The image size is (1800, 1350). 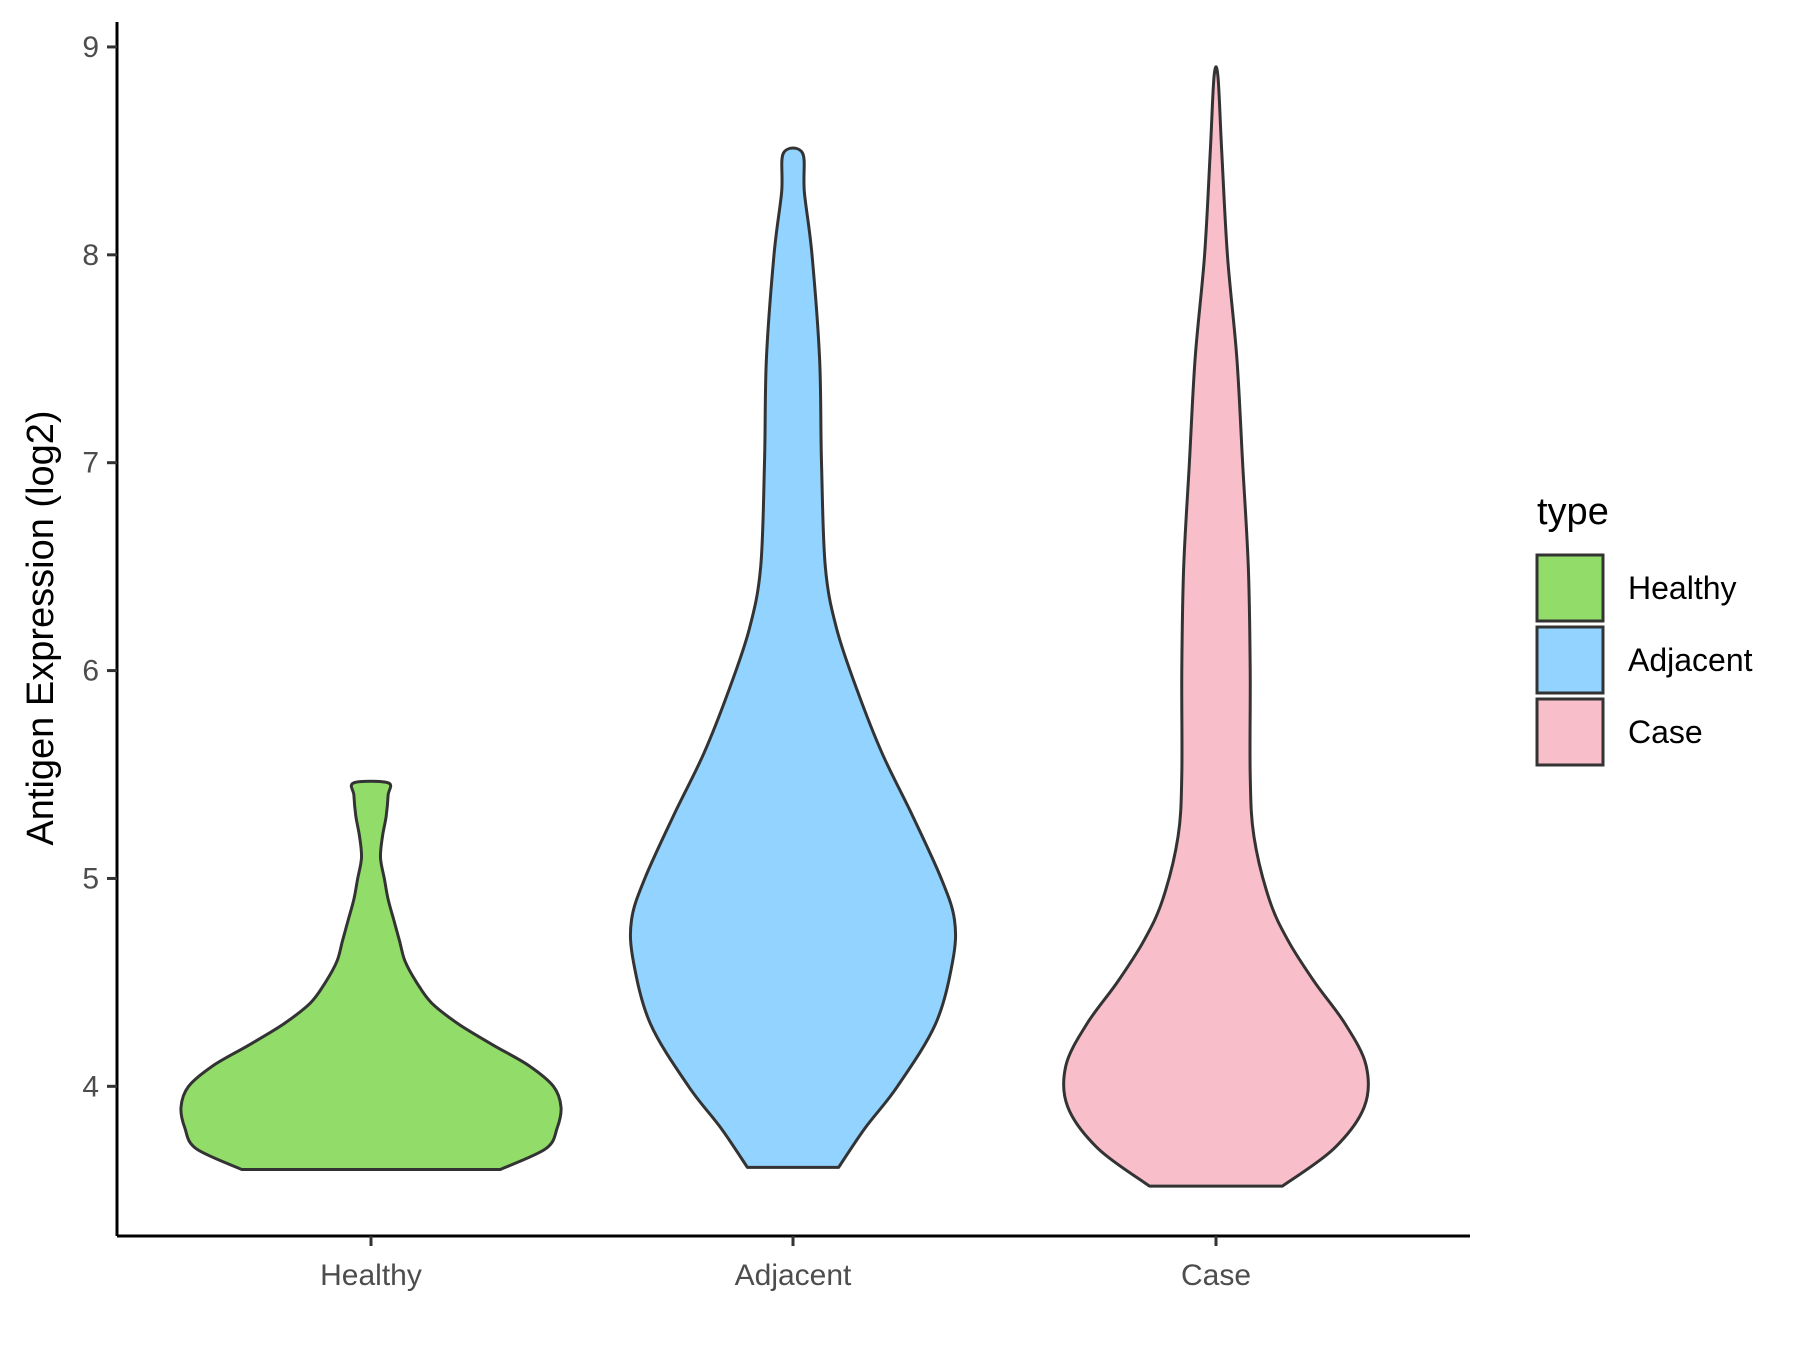 What do you see at coordinates (90, 671) in the screenshot?
I see `y-tick-label: 6` at bounding box center [90, 671].